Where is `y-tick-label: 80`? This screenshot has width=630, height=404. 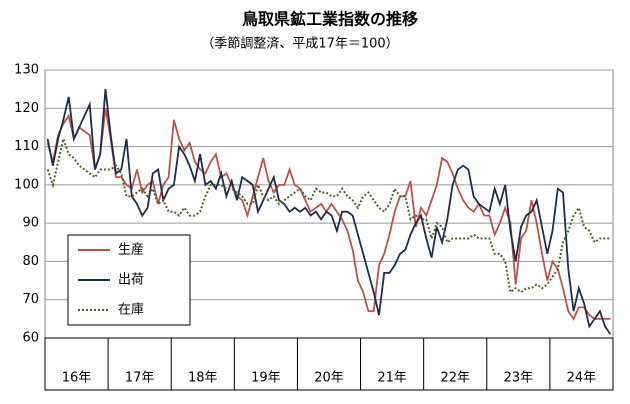 y-tick-label: 80 is located at coordinates (30, 261).